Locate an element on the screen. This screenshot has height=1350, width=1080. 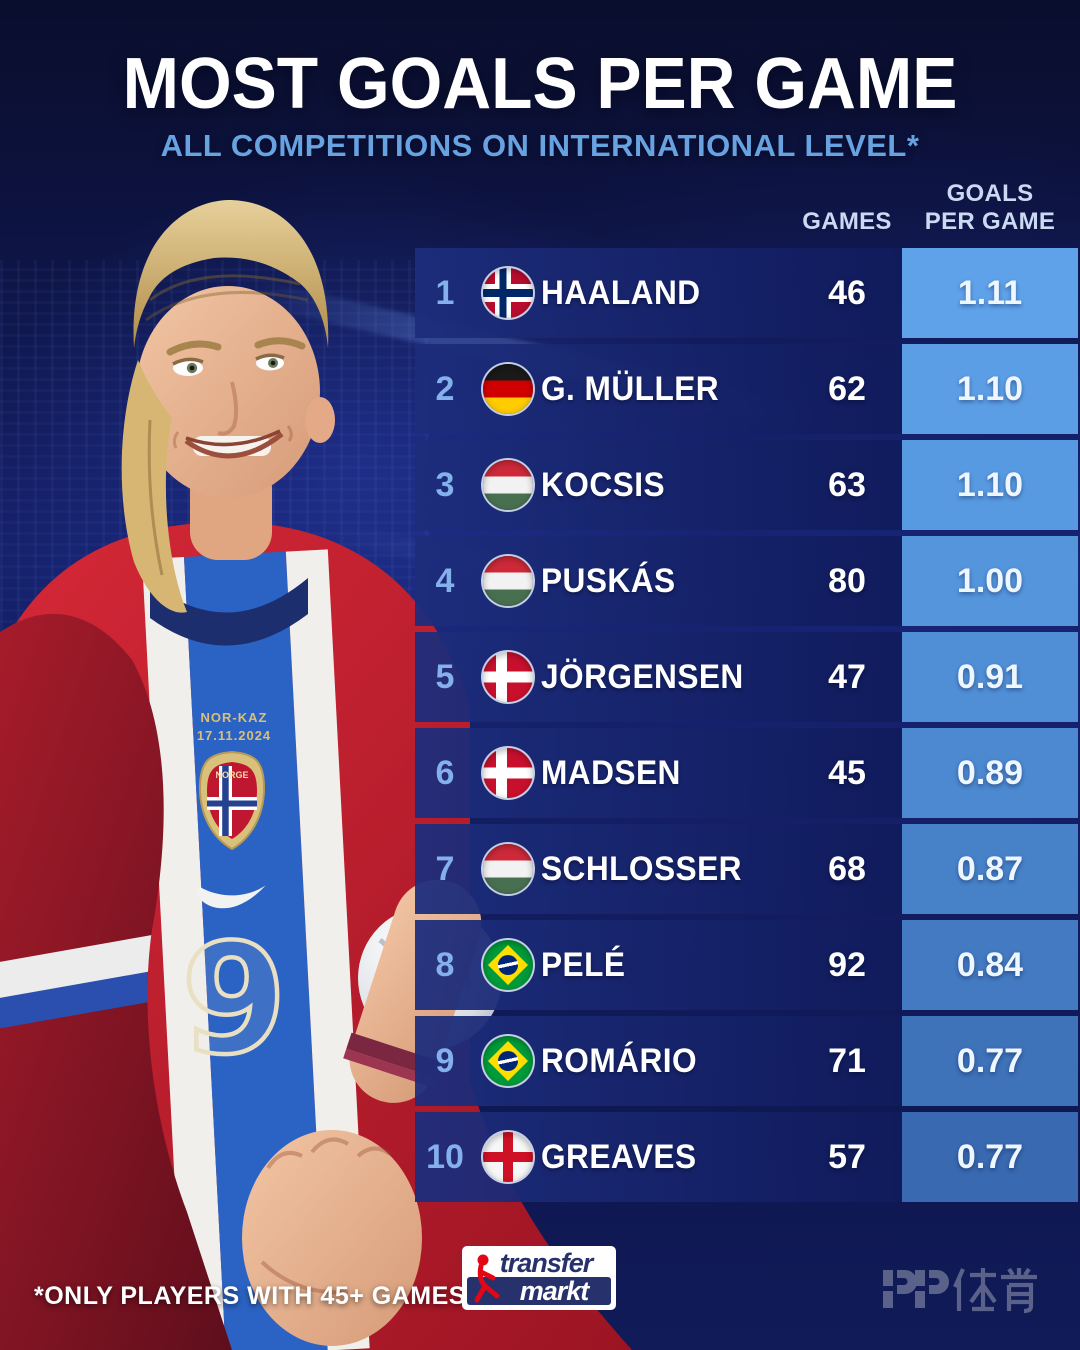
games-value: 71 is located at coordinates (847, 1060).